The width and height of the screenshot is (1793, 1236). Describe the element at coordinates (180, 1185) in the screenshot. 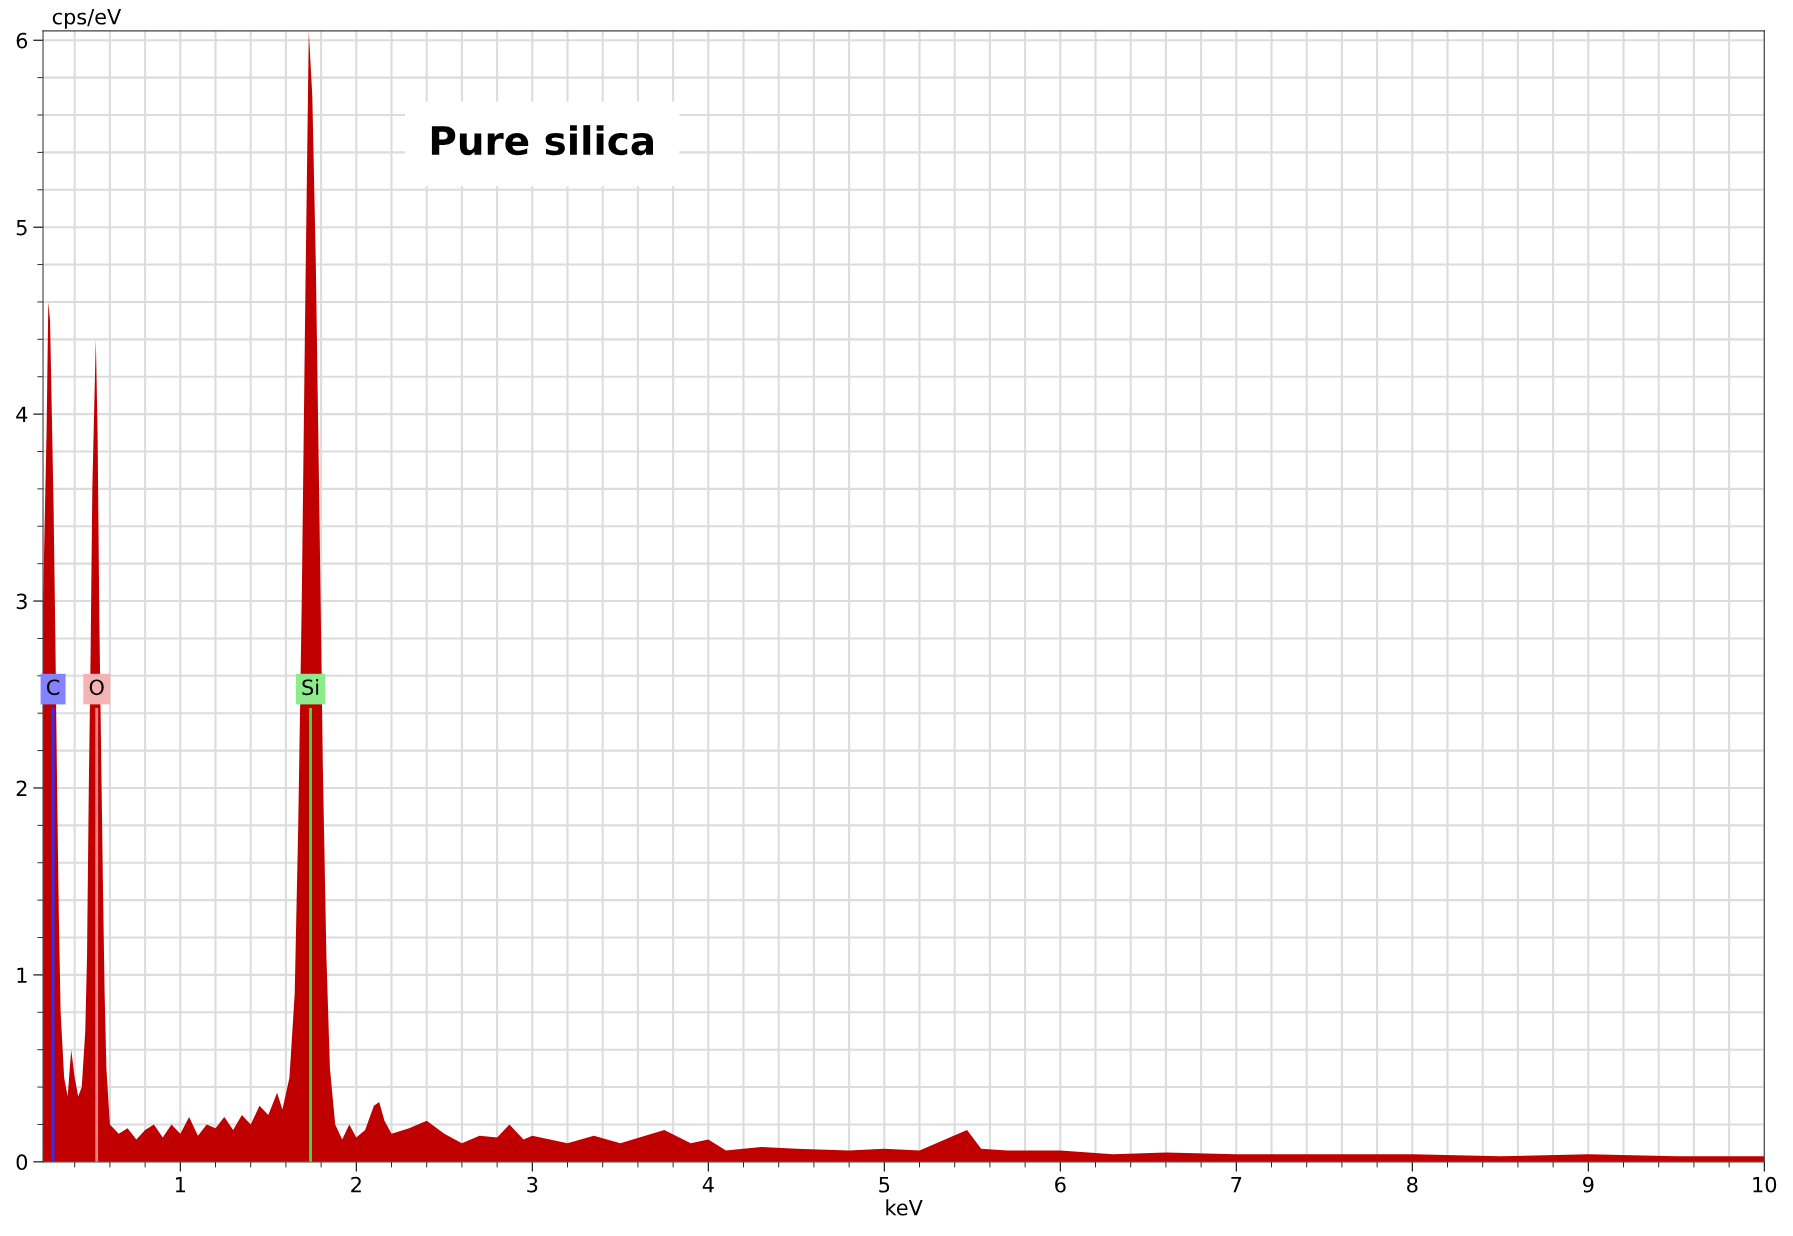

I see `x-tick-label: 1` at that location.